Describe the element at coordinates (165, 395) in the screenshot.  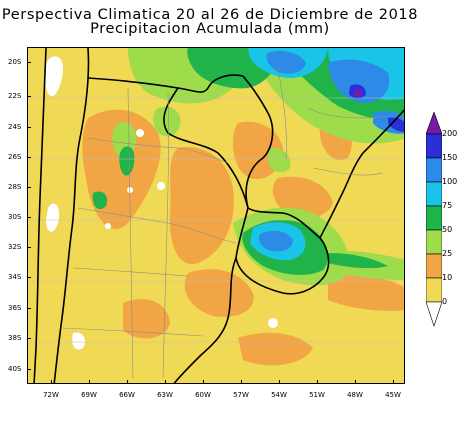
I see `lon-label-63w: 63W` at that location.